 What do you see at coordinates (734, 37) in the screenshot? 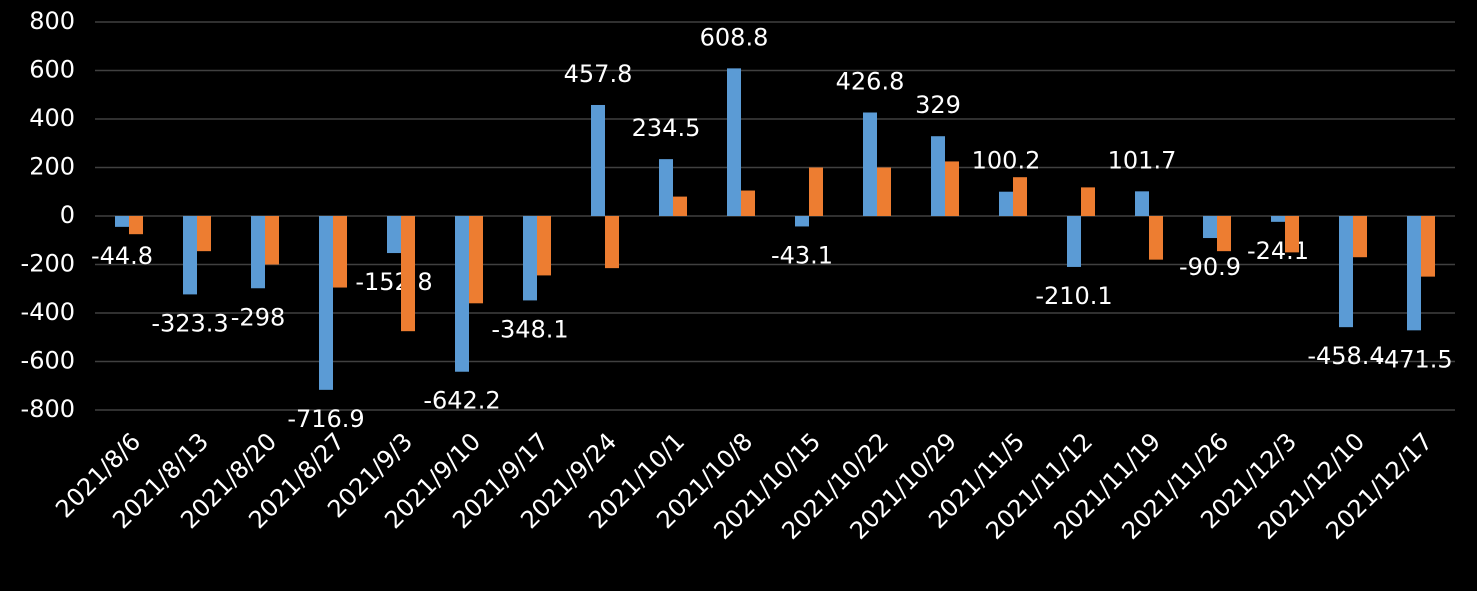
I see `data-label: 608.8` at bounding box center [734, 37].